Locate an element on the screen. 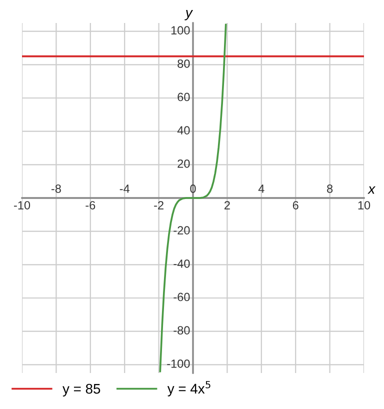 This screenshot has height=409, width=384. x2-tick-label: 4 is located at coordinates (261, 188).